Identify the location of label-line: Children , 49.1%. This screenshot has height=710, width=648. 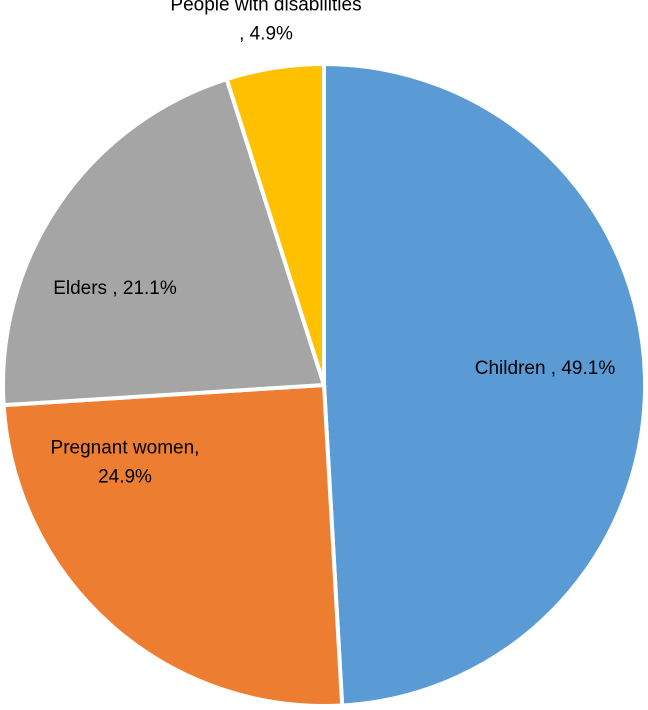
(545, 368).